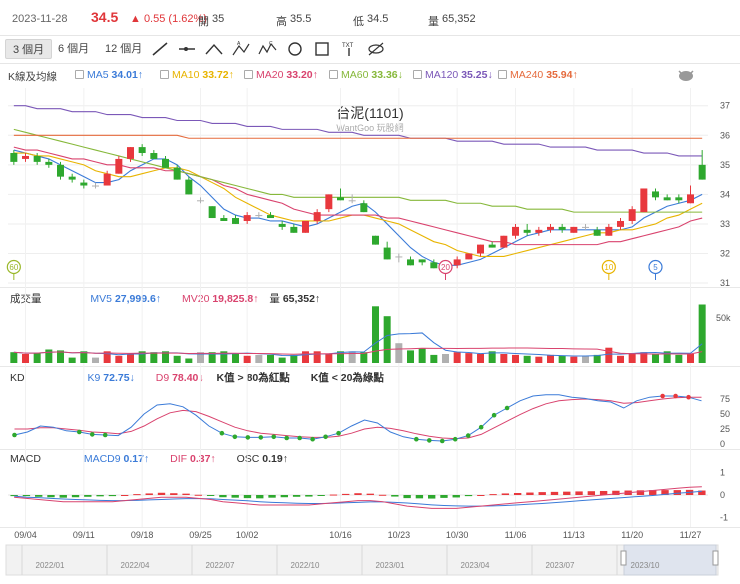 The height and width of the screenshot is (584, 740). What do you see at coordinates (358, 344) in the screenshot?
I see `mv5-line` at bounding box center [358, 344].